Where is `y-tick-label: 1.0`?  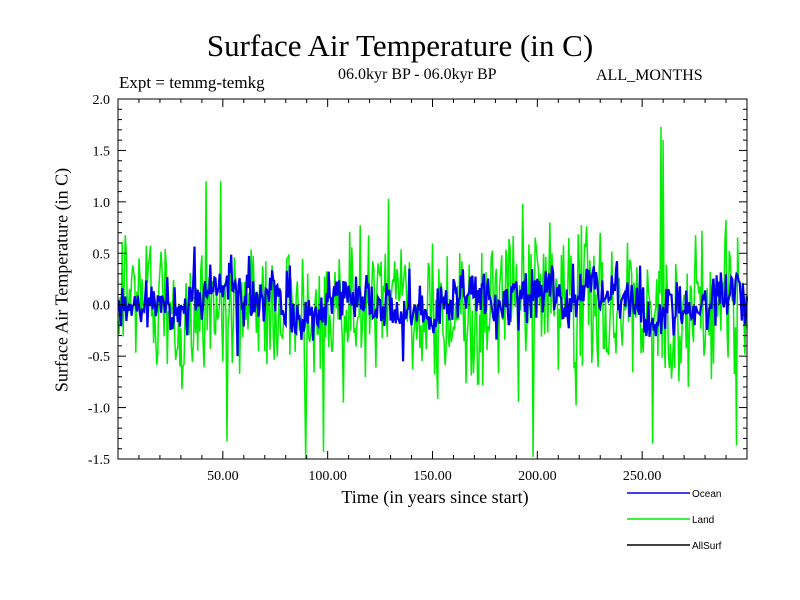 y-tick-label: 1.0 is located at coordinates (102, 203).